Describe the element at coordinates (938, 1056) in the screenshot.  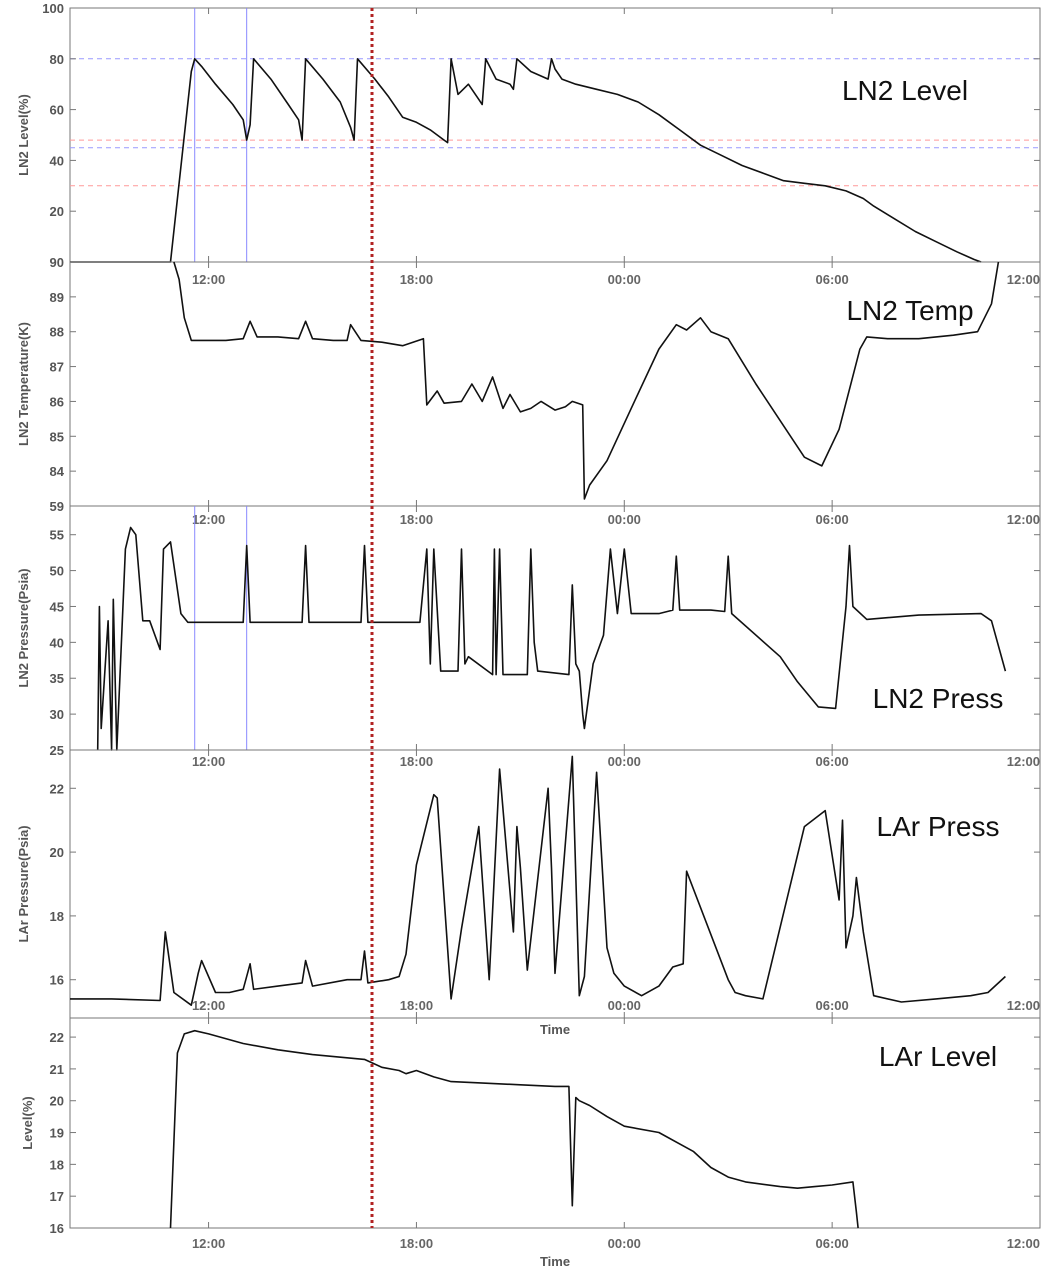
I see `panel-title: LAr Level` at that location.